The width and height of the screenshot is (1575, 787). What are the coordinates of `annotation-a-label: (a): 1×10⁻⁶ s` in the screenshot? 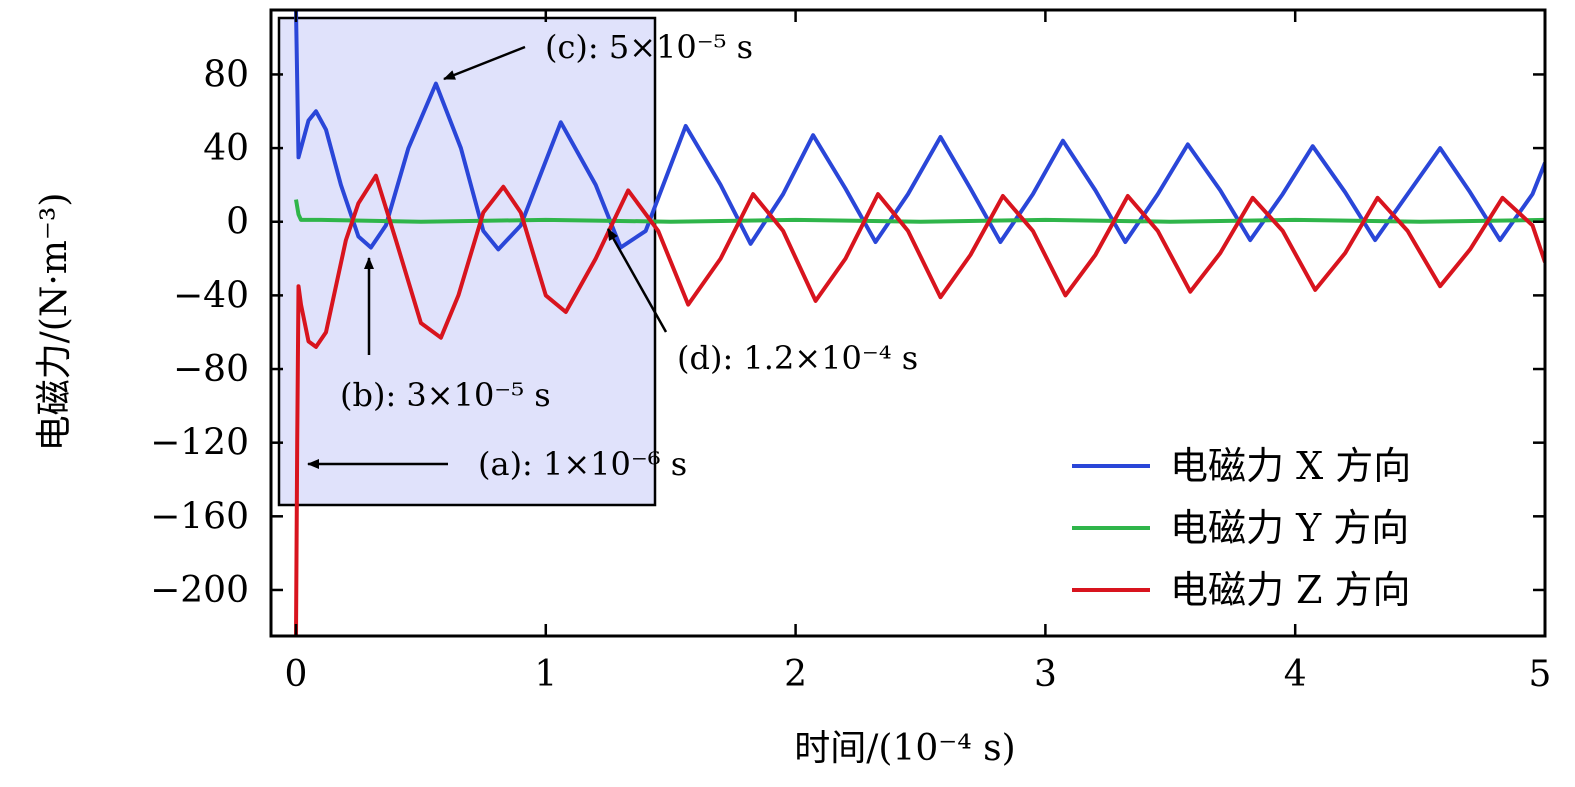 It's located at (582, 464).